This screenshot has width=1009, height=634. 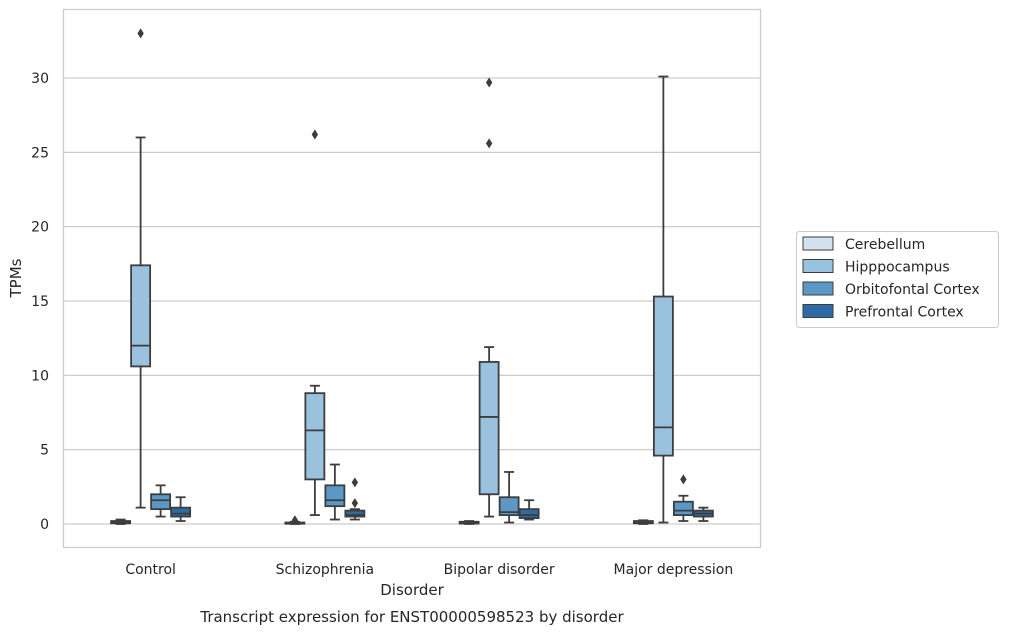 I want to click on y-axis-ticks: 0 5 10 15 20 25 30, so click(x=40, y=302).